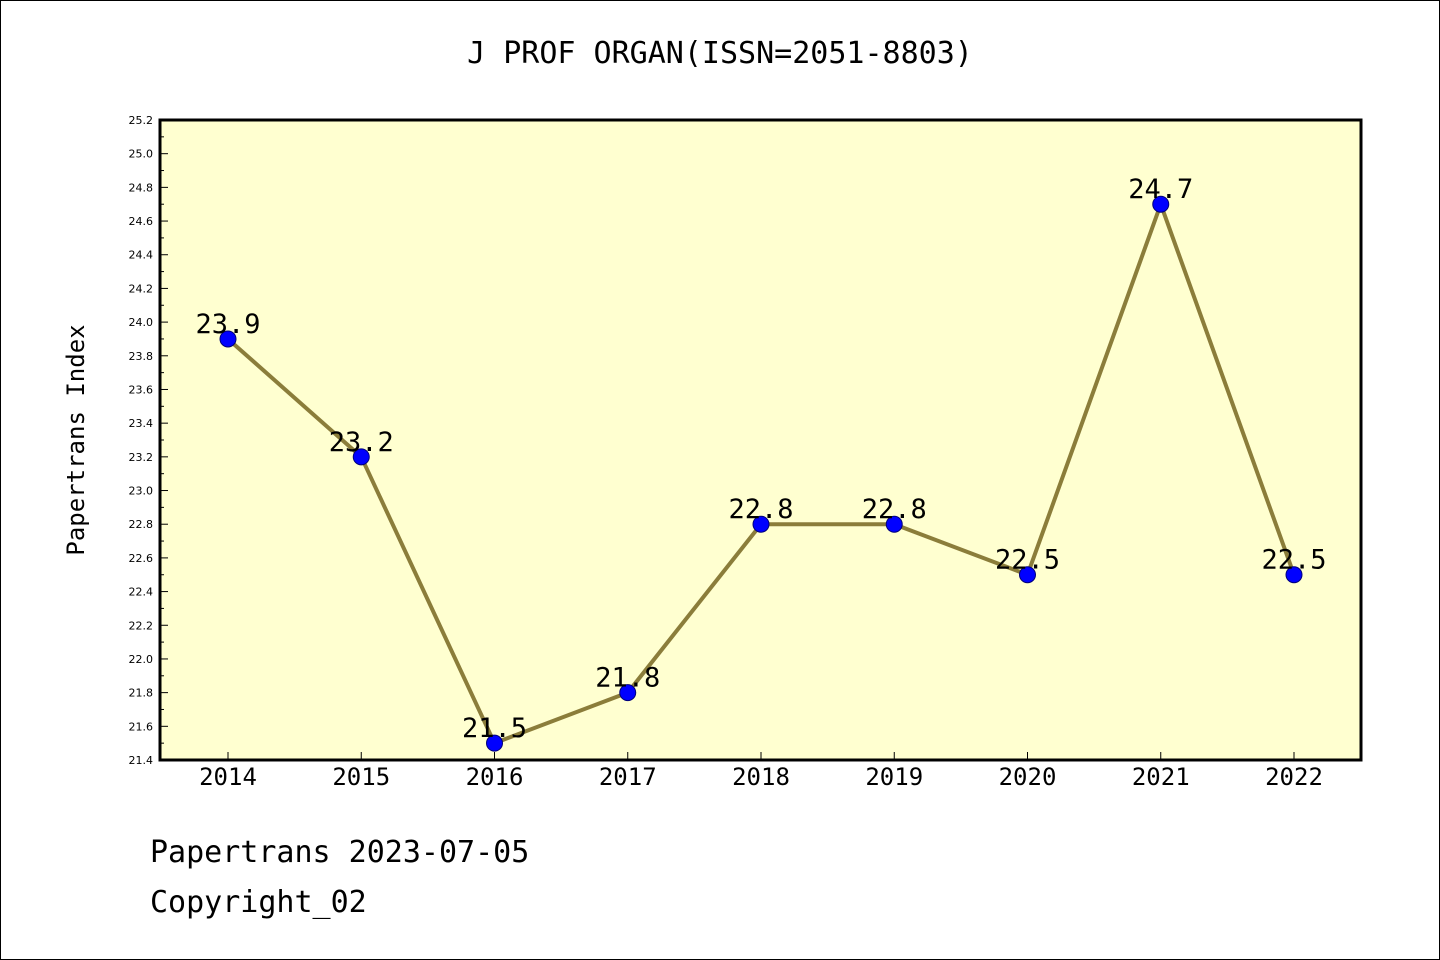 This screenshot has height=960, width=1440. I want to click on footer-copyright: Copyright_02, so click(258, 902).